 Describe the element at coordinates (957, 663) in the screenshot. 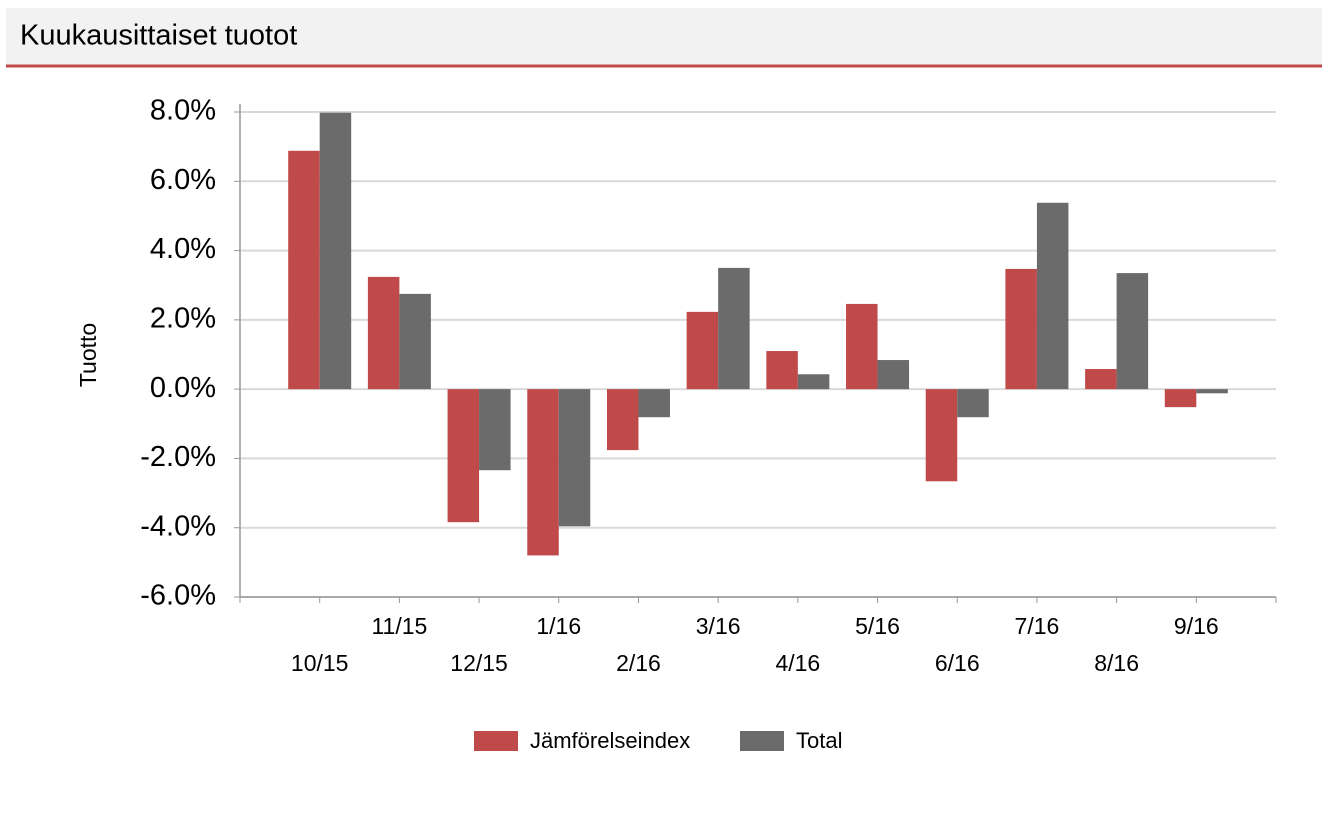

I see `x-tick-label: 6/16` at that location.